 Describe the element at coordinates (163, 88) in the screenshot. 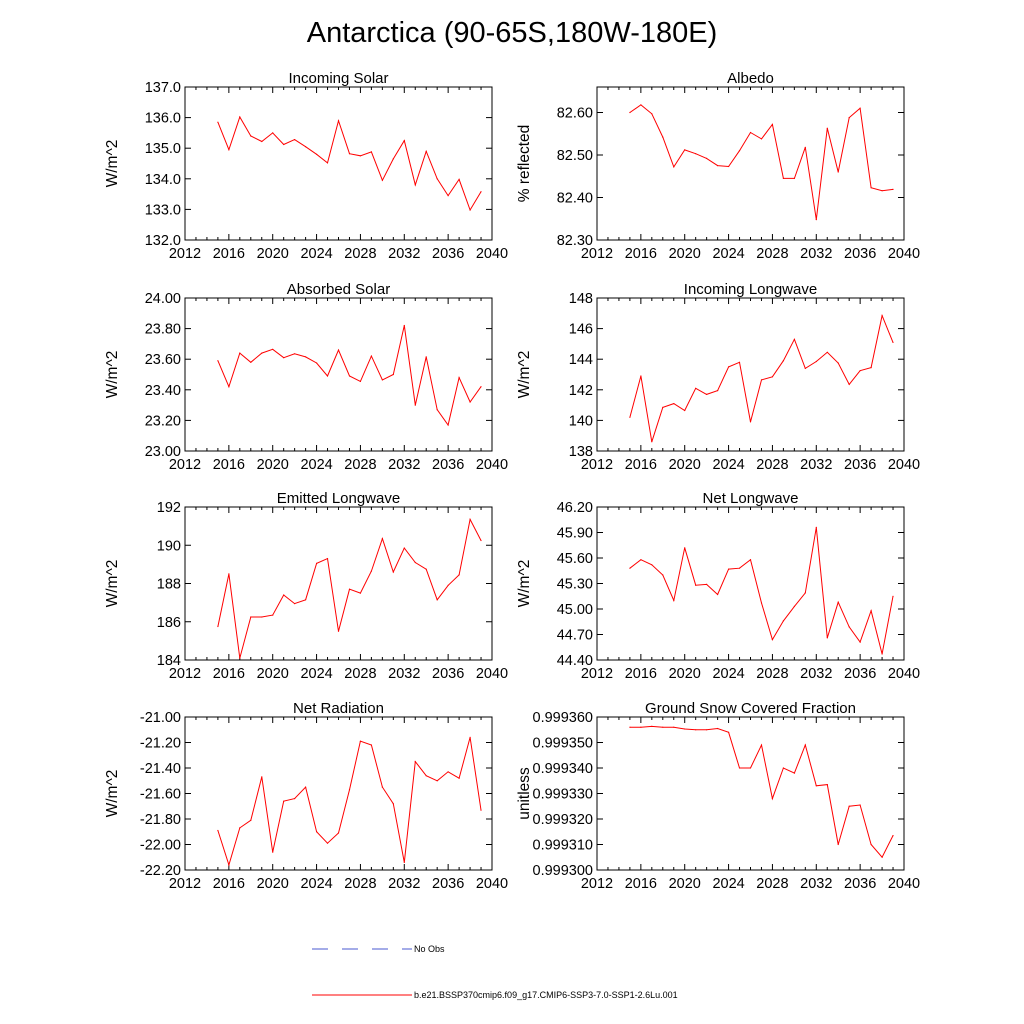

I see `y-tick-label: 137.0` at that location.